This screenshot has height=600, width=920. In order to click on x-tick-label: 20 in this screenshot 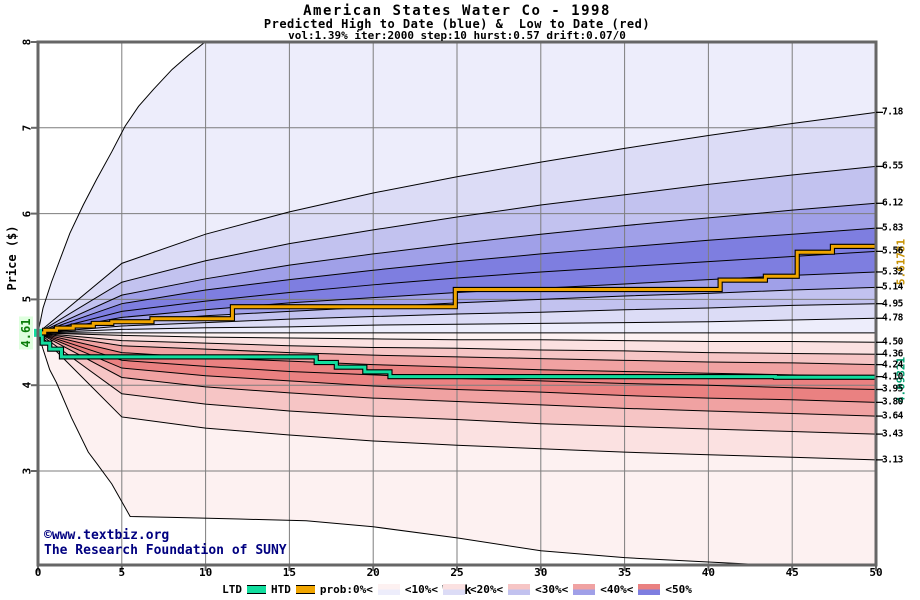, I will do `click(373, 572)`.